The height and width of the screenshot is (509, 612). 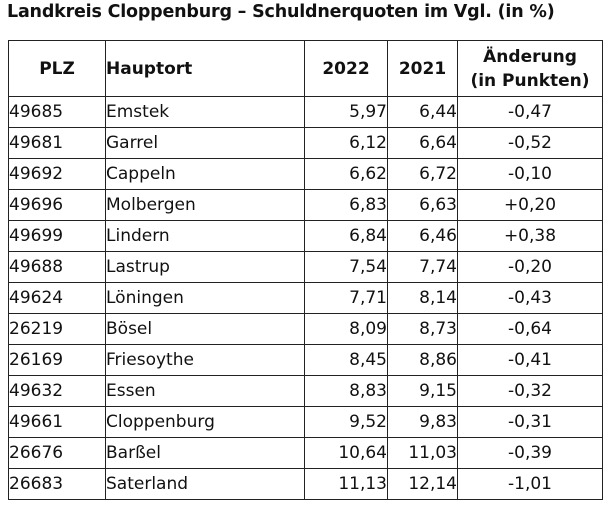 I want to click on cell-2021: 8,73, so click(x=422, y=329).